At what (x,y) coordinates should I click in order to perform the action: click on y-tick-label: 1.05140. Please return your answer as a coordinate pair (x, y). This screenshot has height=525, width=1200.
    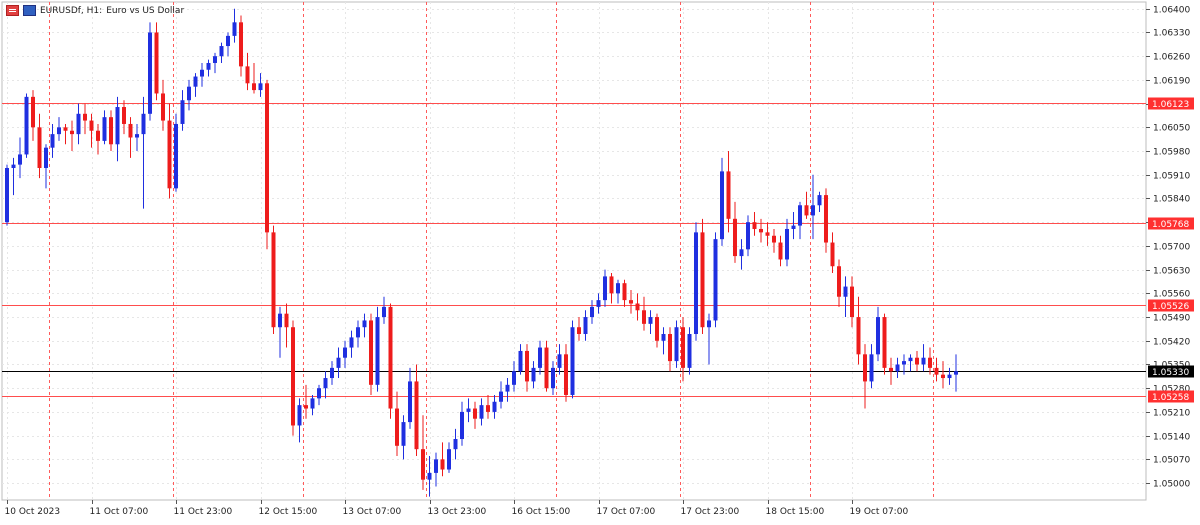
    Looking at the image, I should click on (1171, 438).